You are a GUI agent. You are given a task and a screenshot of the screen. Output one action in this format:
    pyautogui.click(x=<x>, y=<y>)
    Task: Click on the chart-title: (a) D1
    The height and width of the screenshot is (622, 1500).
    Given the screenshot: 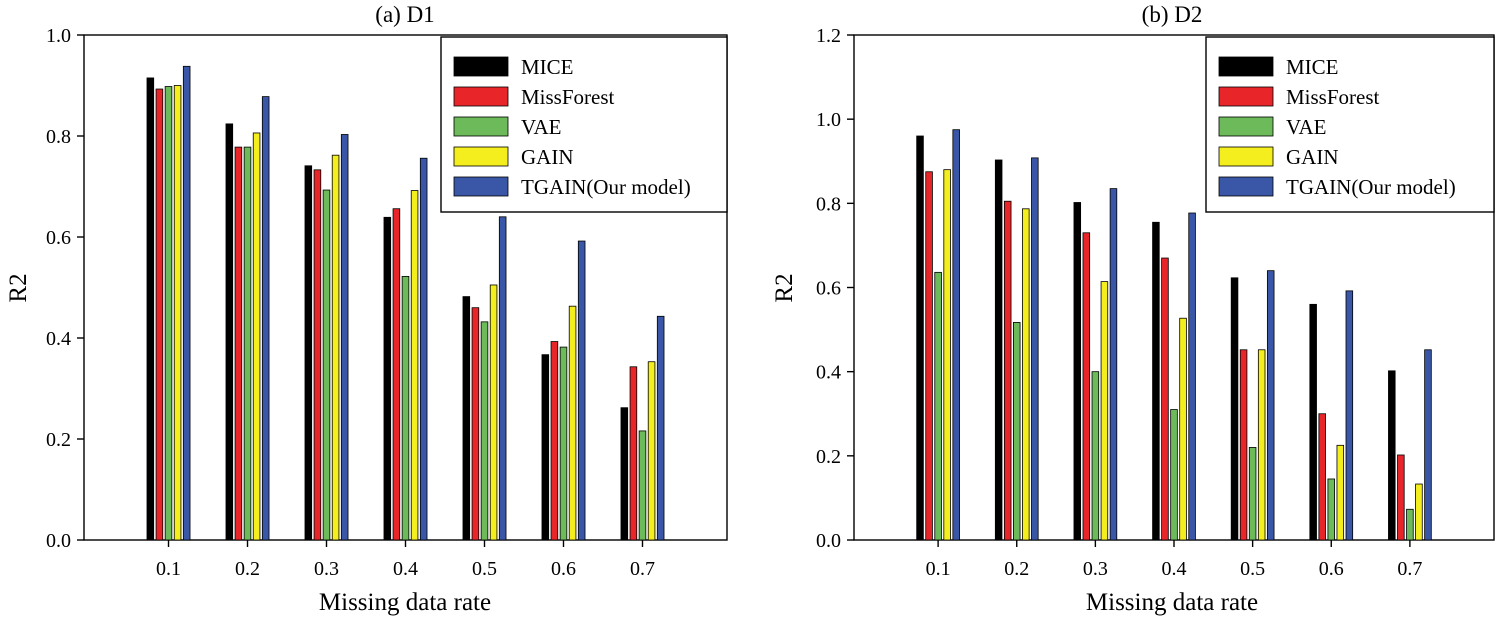 What is the action you would take?
    pyautogui.click(x=404, y=14)
    